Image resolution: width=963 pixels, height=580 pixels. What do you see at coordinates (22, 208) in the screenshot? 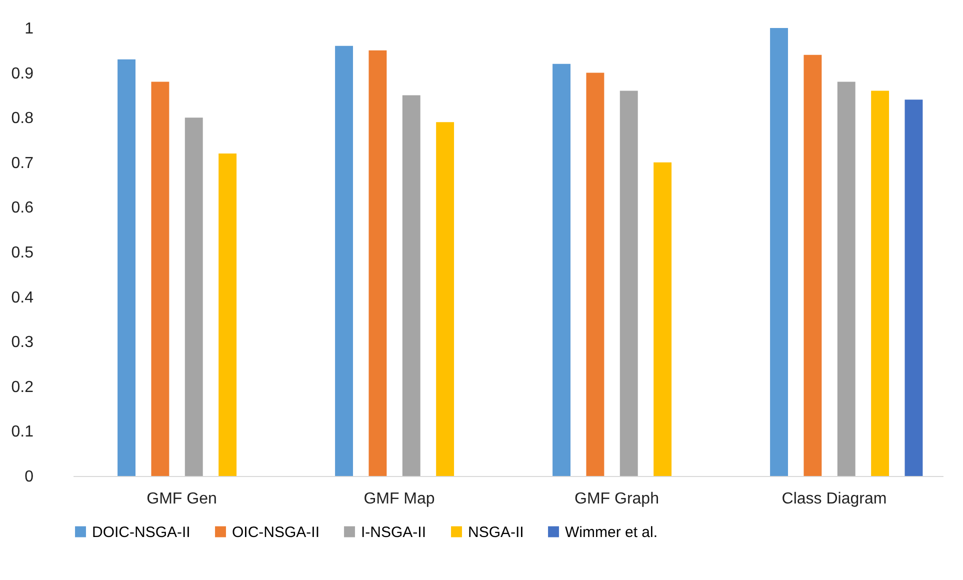
I see `y-tick-label: 0.6` at bounding box center [22, 208].